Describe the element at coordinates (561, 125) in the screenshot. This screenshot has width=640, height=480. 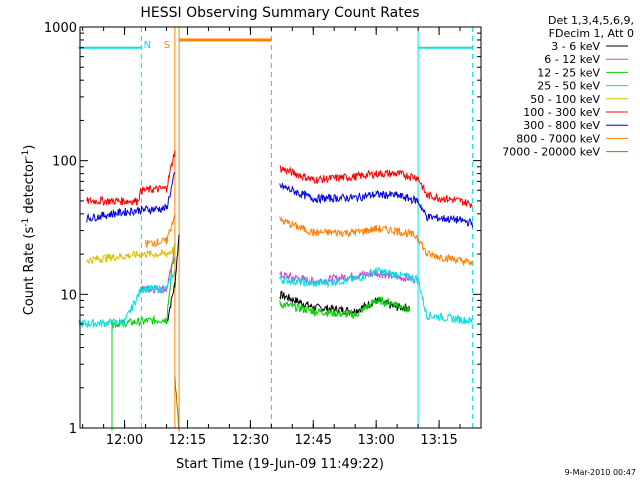
I see `legend-label-6: 300 - 800 keV` at that location.